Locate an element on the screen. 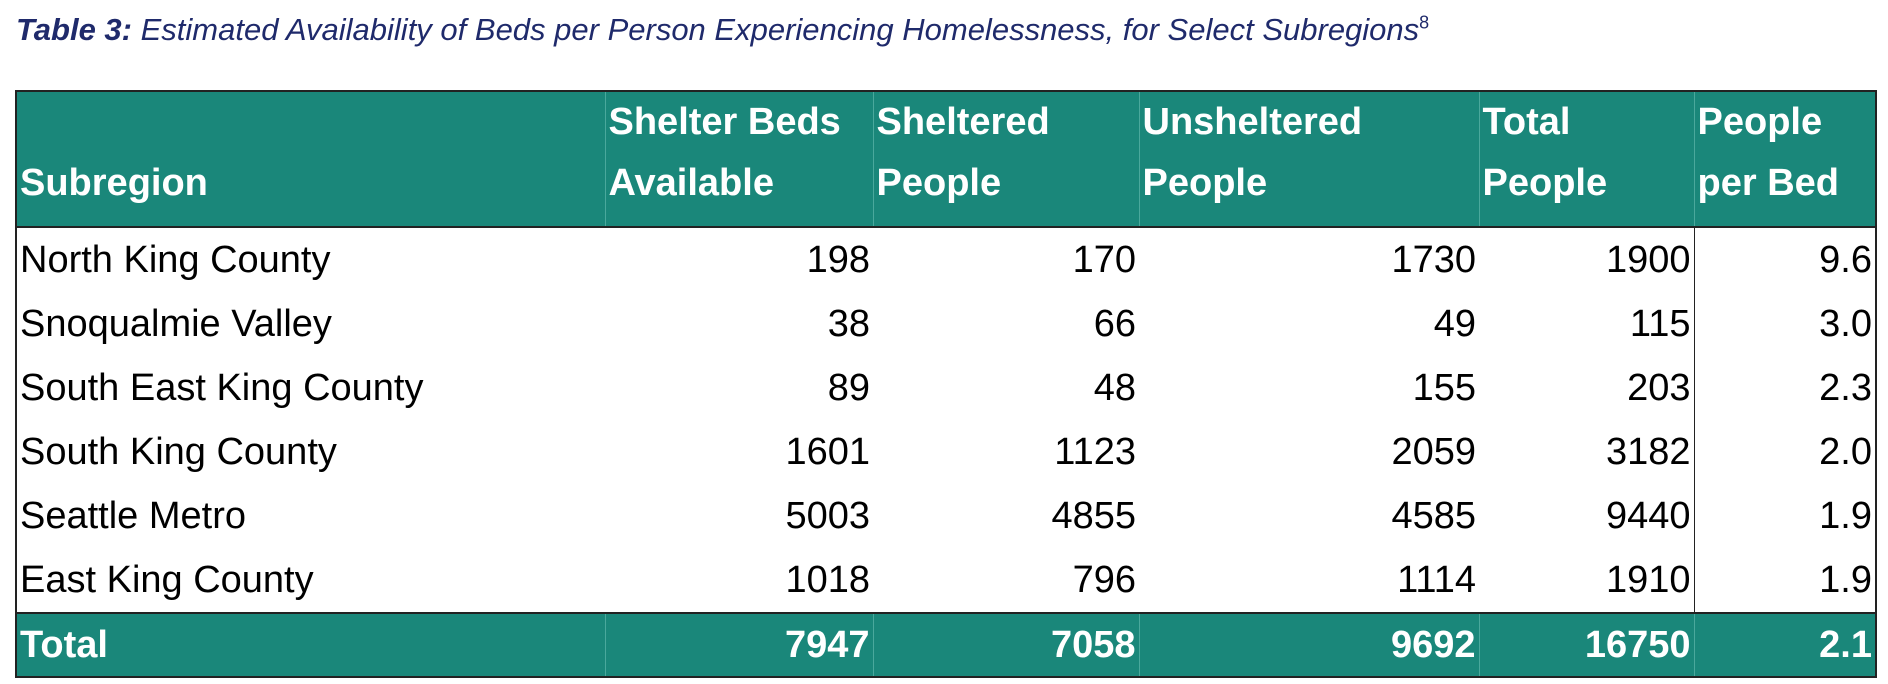 The image size is (1888, 684). total-label: Total is located at coordinates (310, 645).